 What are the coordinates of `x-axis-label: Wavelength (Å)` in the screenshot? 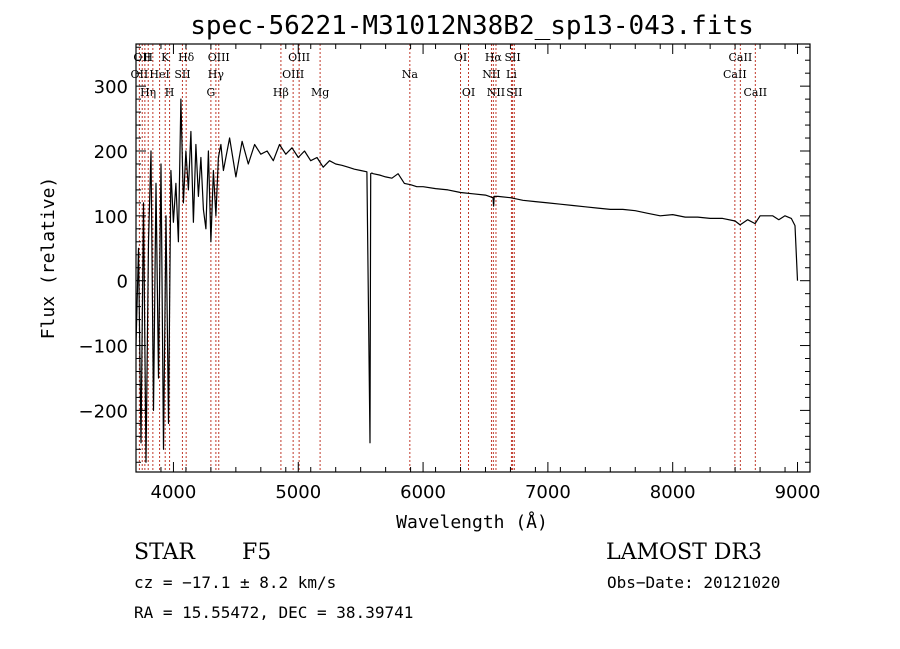 It's located at (472, 522).